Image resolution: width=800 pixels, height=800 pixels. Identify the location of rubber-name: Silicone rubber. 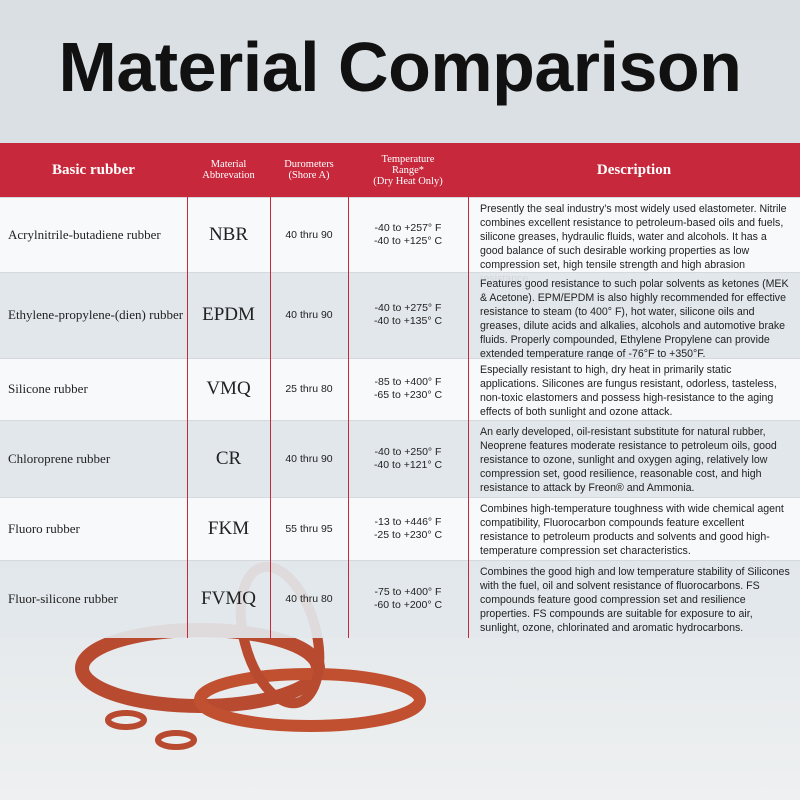
(48, 388).